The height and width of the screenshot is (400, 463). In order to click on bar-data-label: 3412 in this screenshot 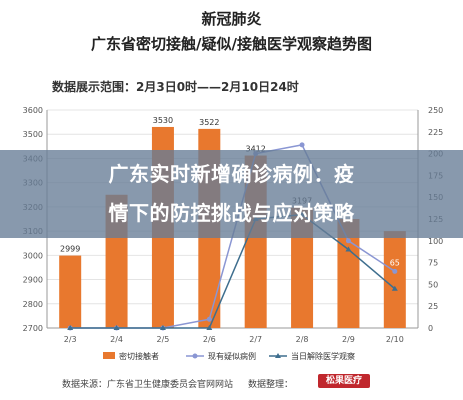, I will do `click(256, 149)`.